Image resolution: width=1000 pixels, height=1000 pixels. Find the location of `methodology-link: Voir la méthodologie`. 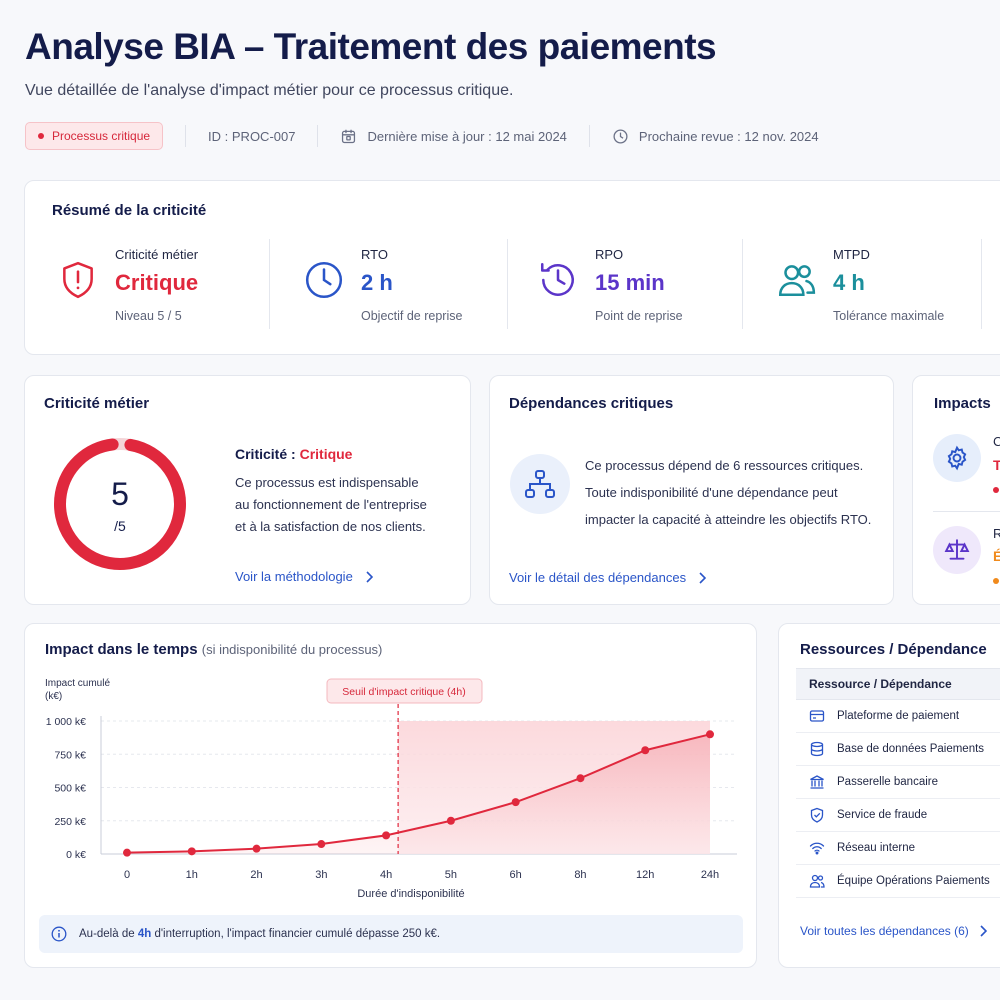

methodology-link: Voir la méthodologie is located at coordinates (304, 576).